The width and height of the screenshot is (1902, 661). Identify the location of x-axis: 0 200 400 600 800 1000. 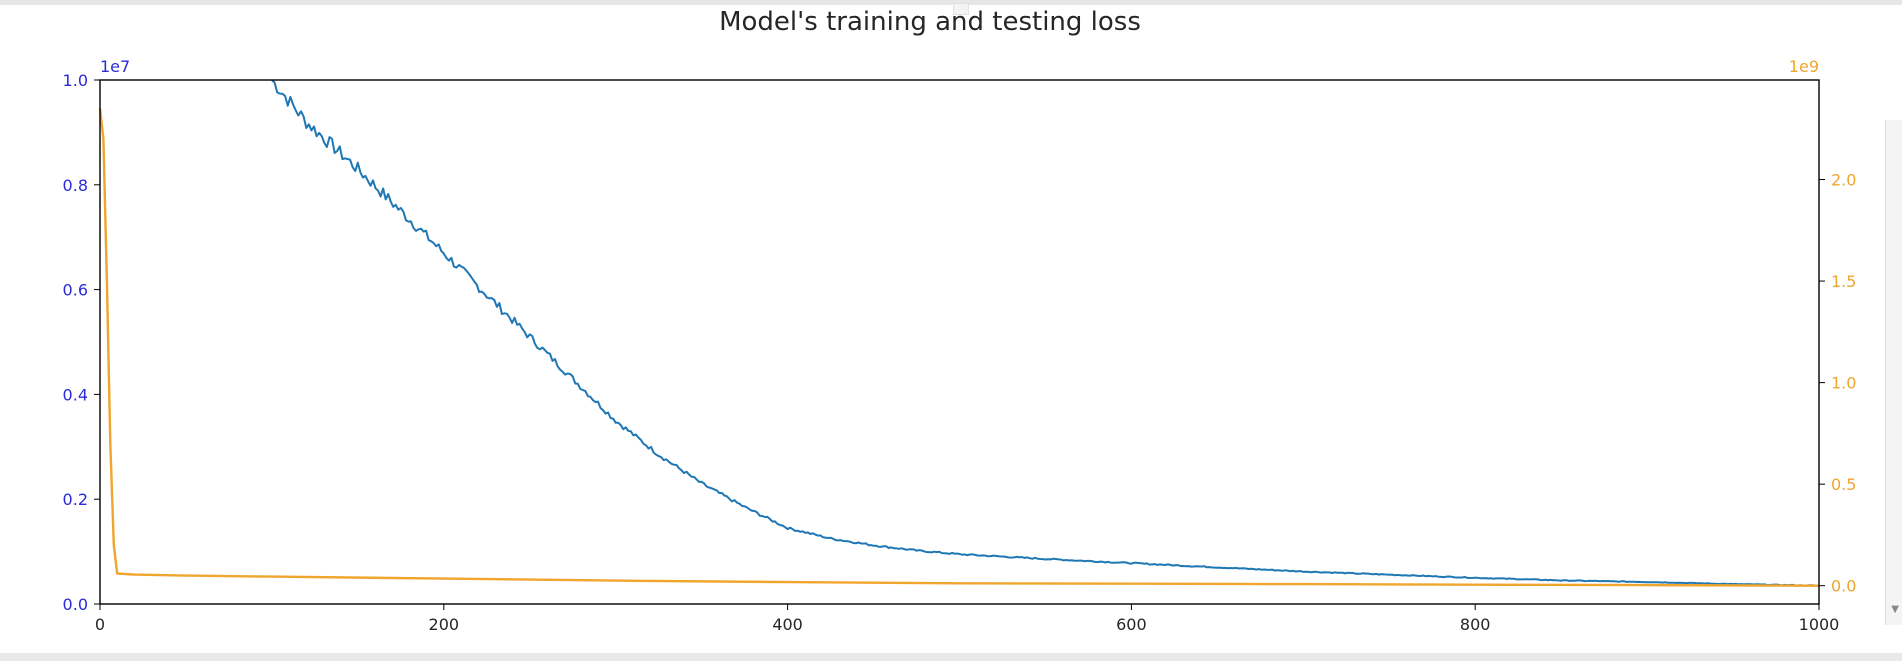
(967, 619).